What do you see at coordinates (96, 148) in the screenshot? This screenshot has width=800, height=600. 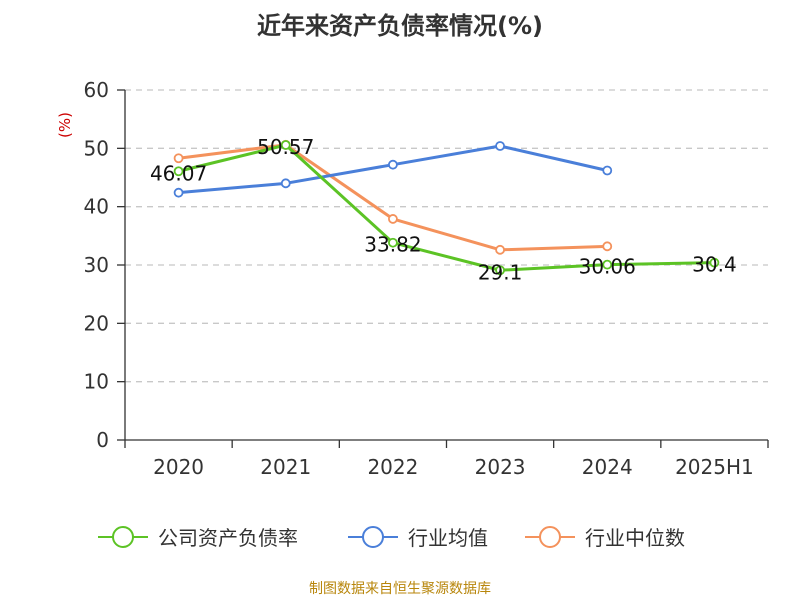 I see `y-tick-label: 50` at bounding box center [96, 148].